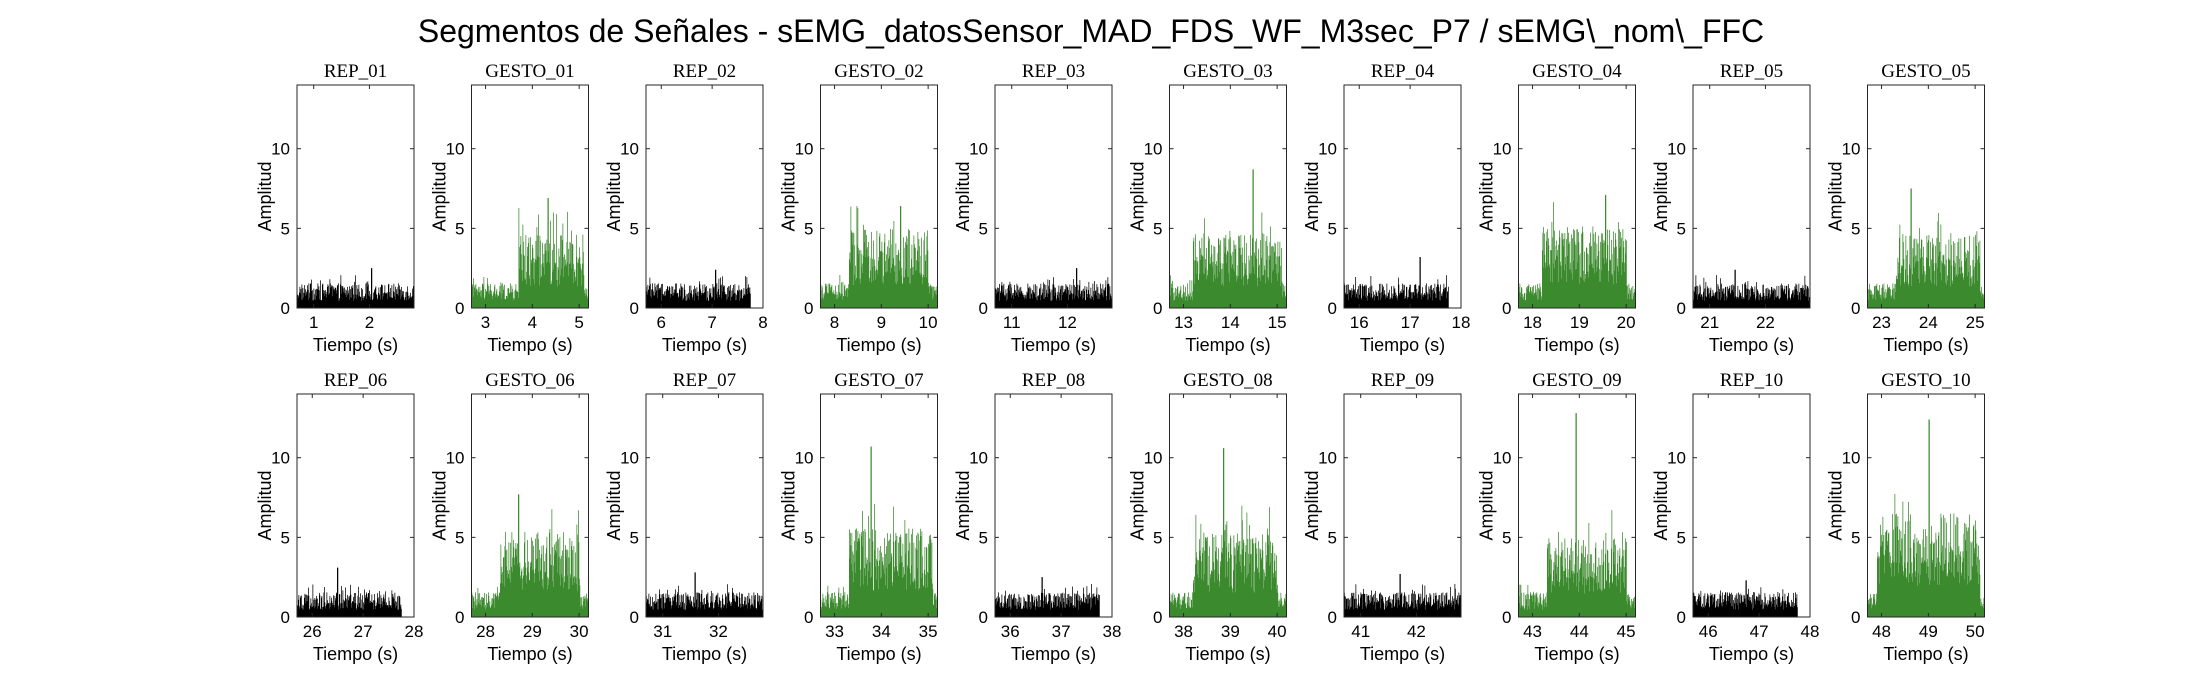 This screenshot has height=688, width=2187. What do you see at coordinates (878, 71) in the screenshot?
I see `subplot-title: GESTO_02` at bounding box center [878, 71].